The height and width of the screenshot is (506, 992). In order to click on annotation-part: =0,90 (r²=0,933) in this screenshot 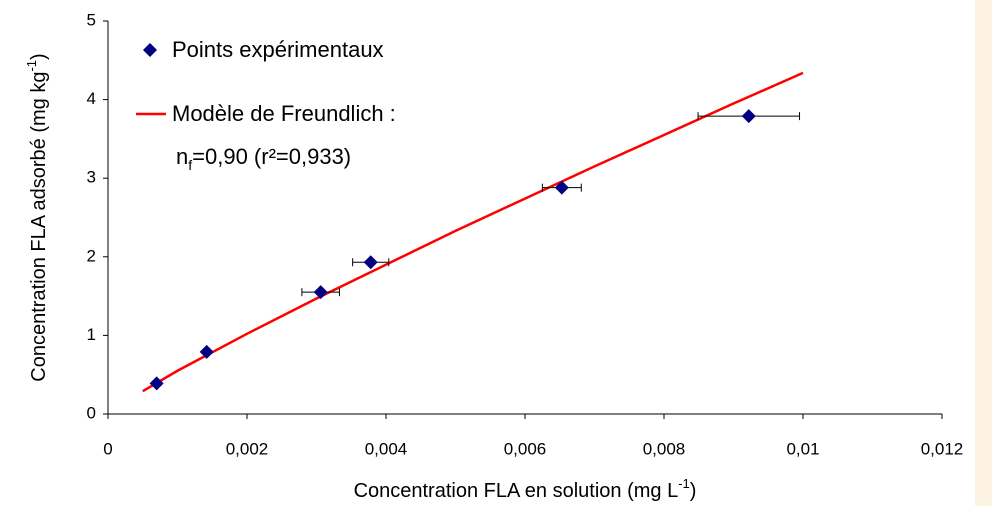, I will do `click(271, 156)`.